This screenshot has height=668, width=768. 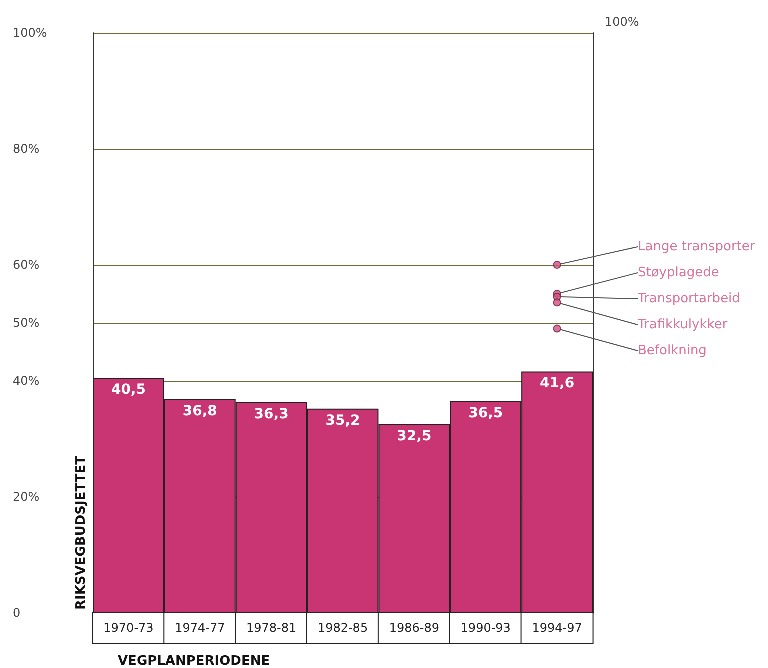 I want to click on y-tick-label: 0, so click(x=17, y=613).